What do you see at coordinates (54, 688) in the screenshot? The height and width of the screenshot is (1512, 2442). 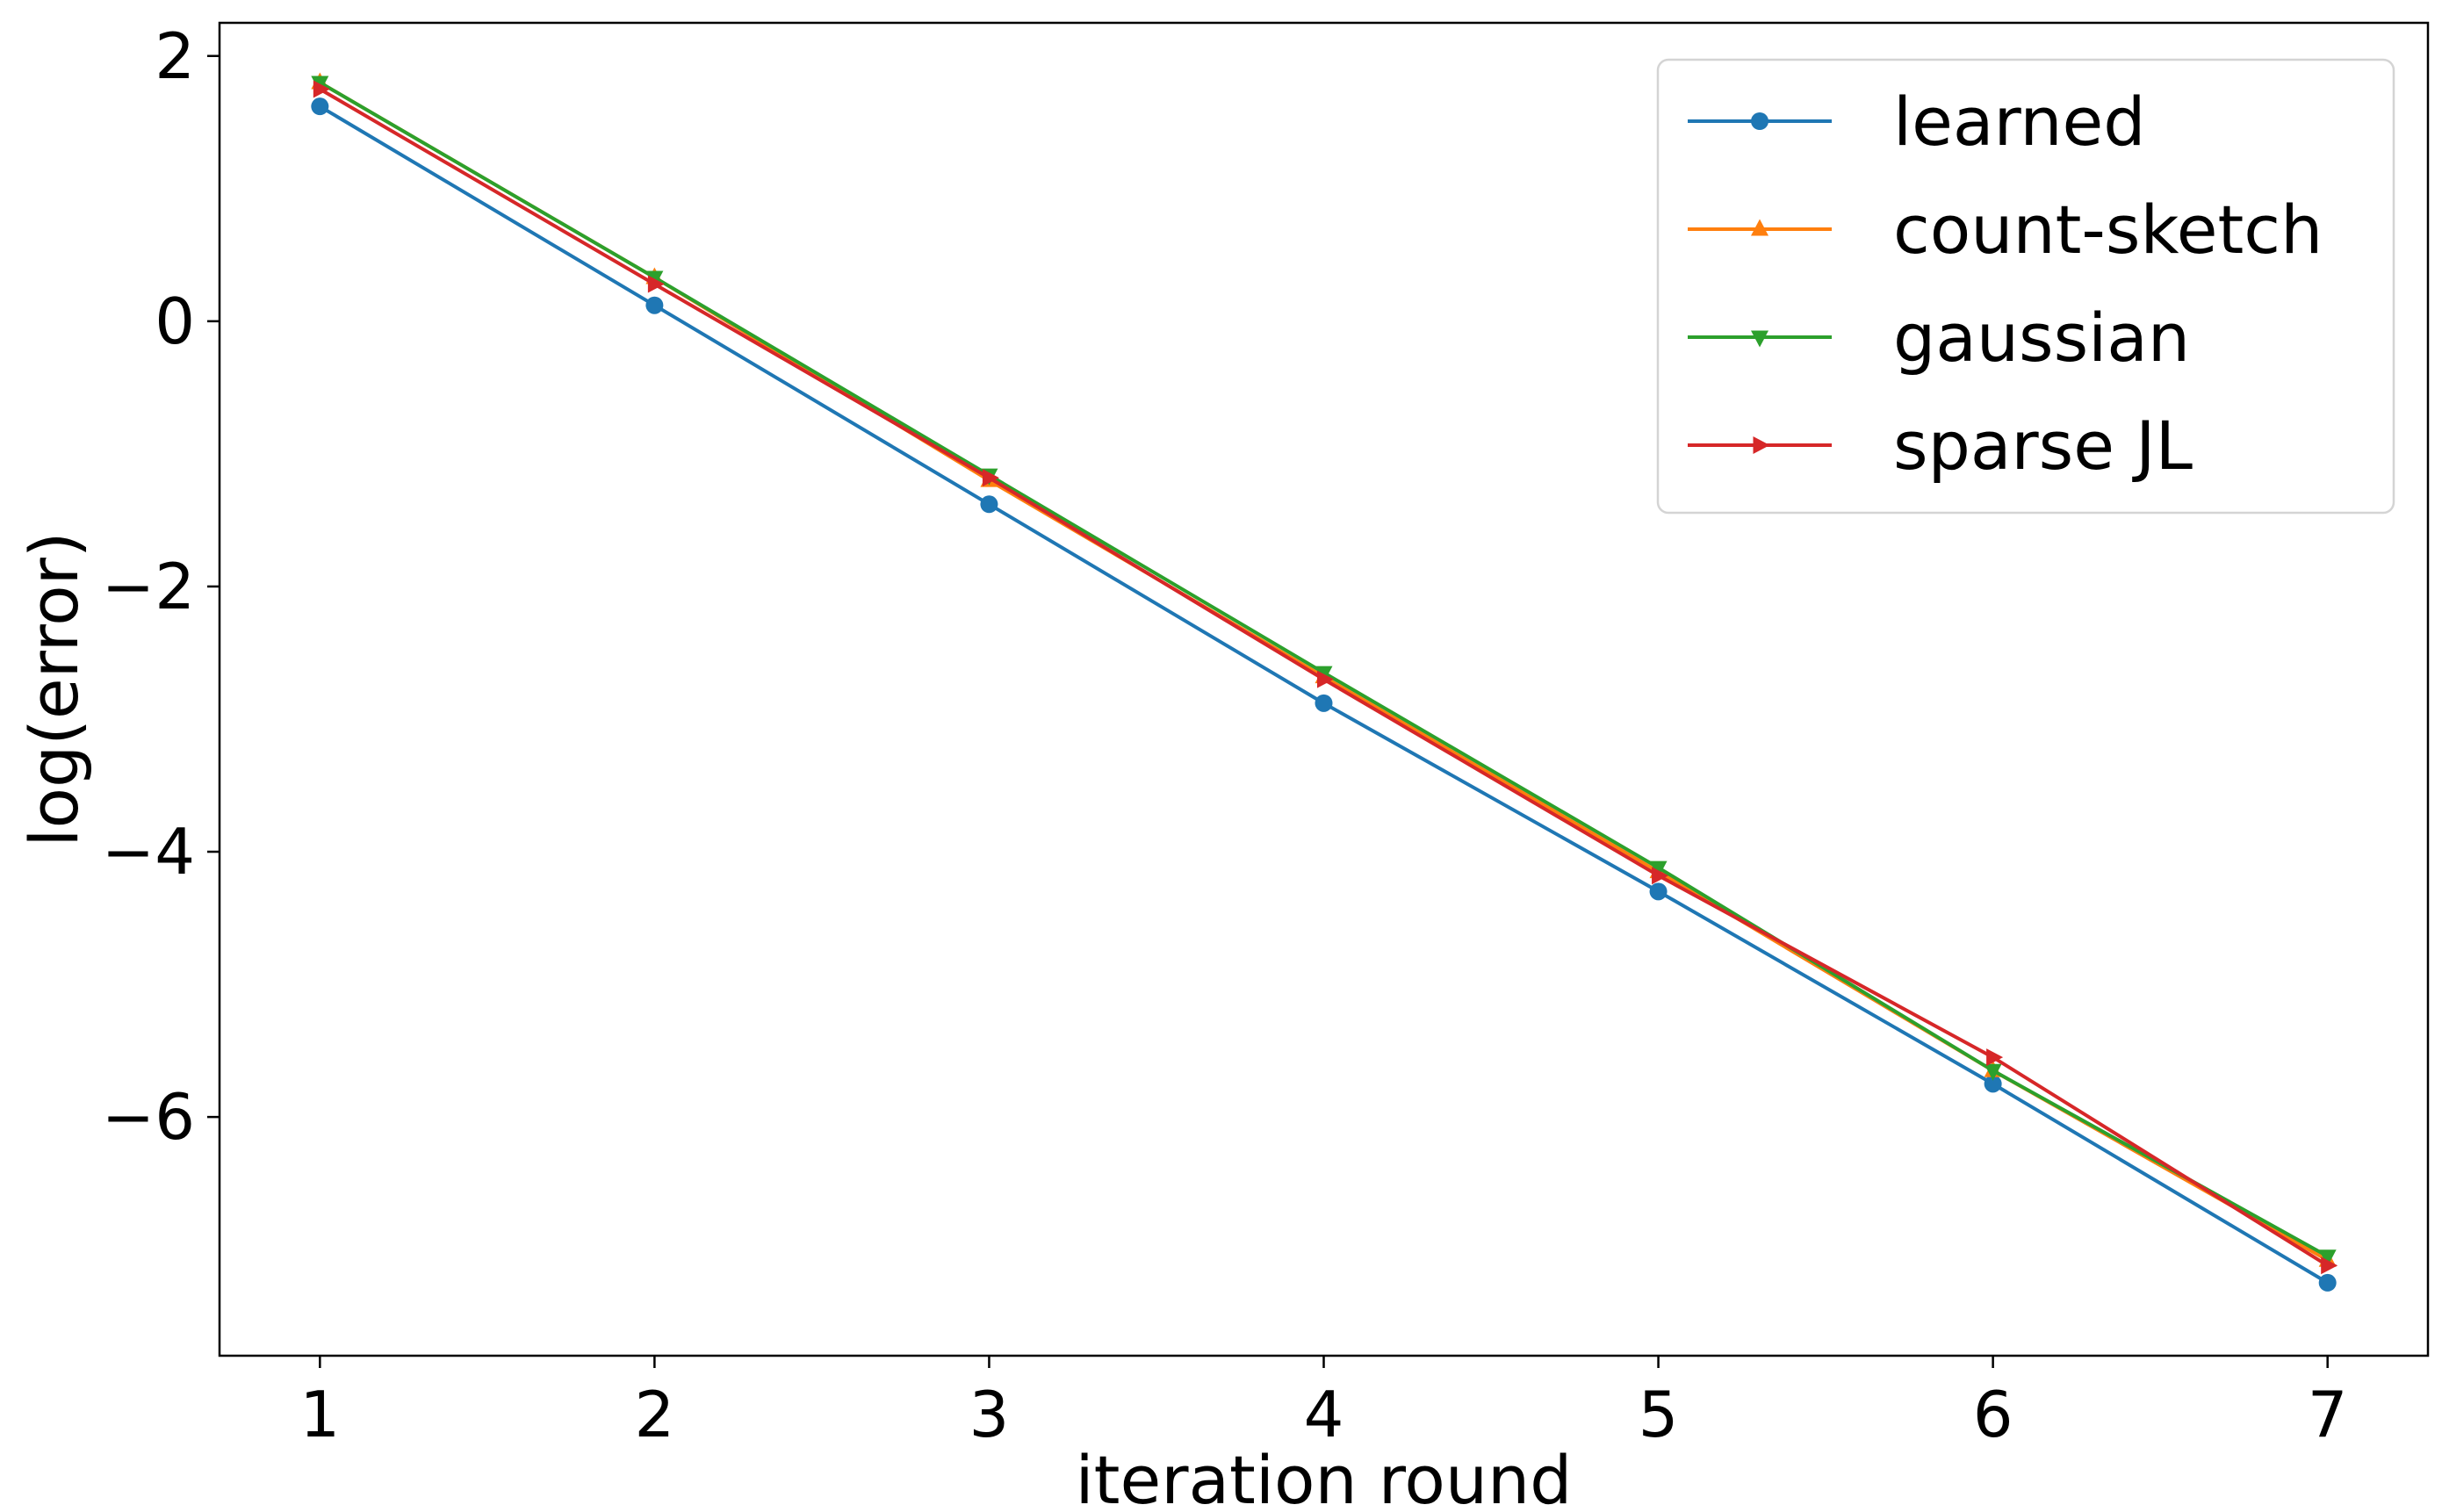 I see `y-axis-label: log(error)` at bounding box center [54, 688].